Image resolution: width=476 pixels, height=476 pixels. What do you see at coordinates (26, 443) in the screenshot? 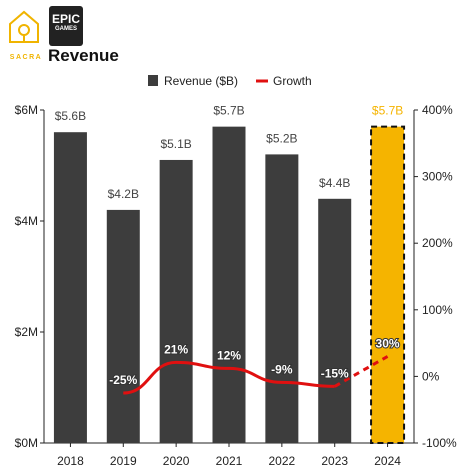
I see `left-axis-tick-label: $0M` at bounding box center [26, 443].